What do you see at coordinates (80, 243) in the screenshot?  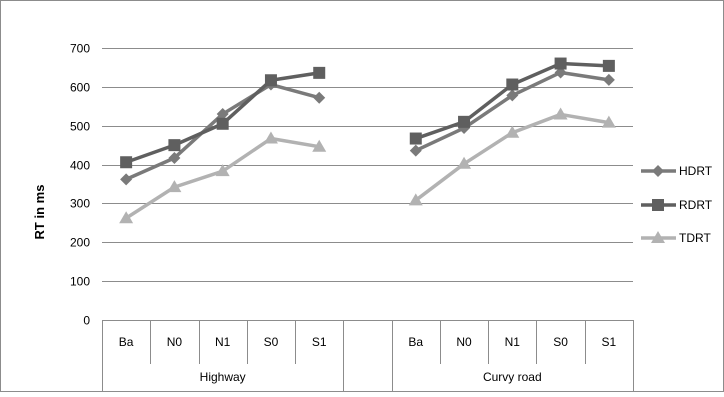 I see `y-tick-label: 200` at bounding box center [80, 243].